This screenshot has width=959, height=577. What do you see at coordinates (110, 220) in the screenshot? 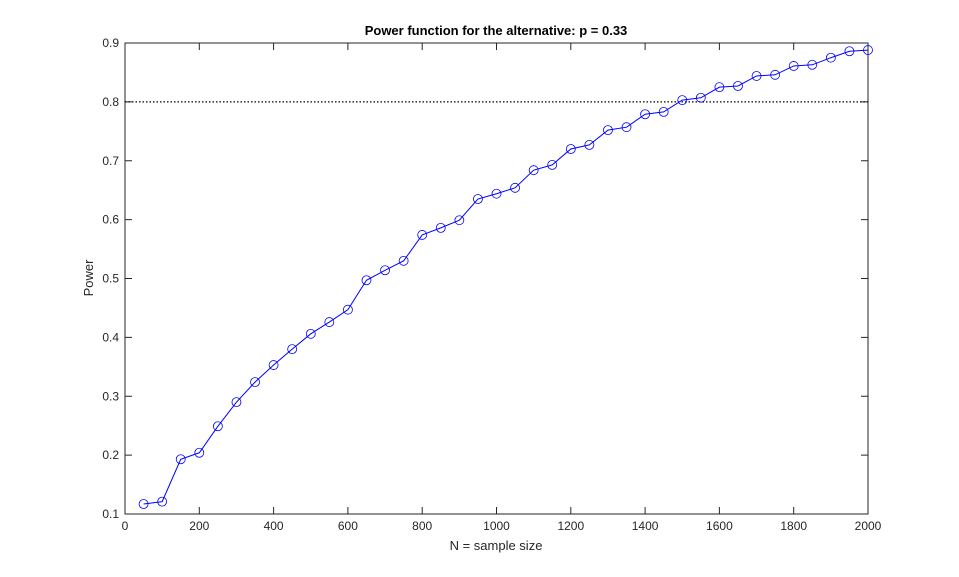
I see `y-tick-label: 0.6` at bounding box center [110, 220].